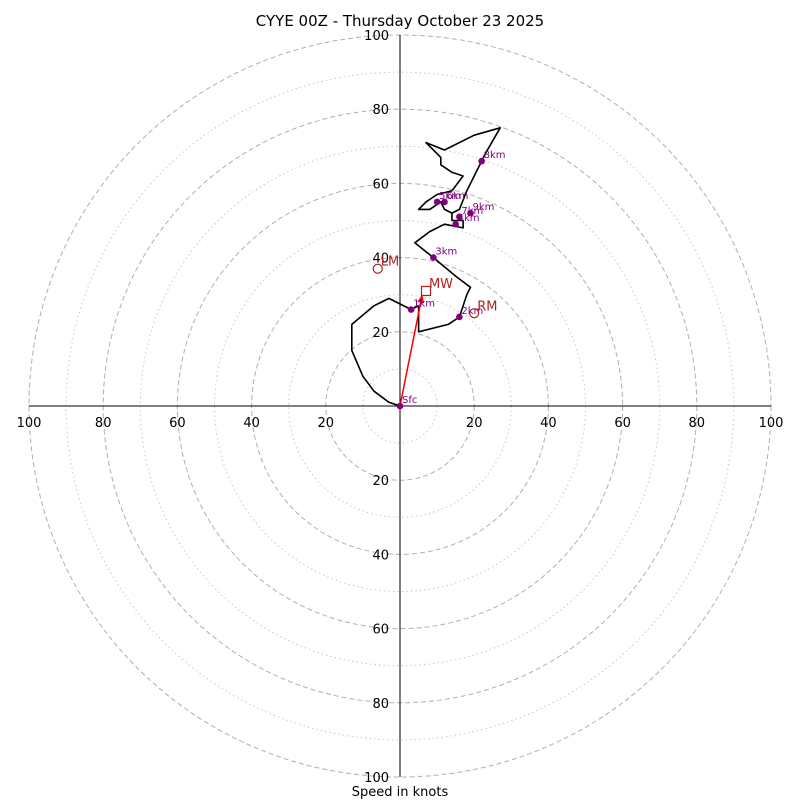 The image size is (800, 800). Describe the element at coordinates (400, 792) in the screenshot. I see `x-axis-label: Speed in knots` at that location.